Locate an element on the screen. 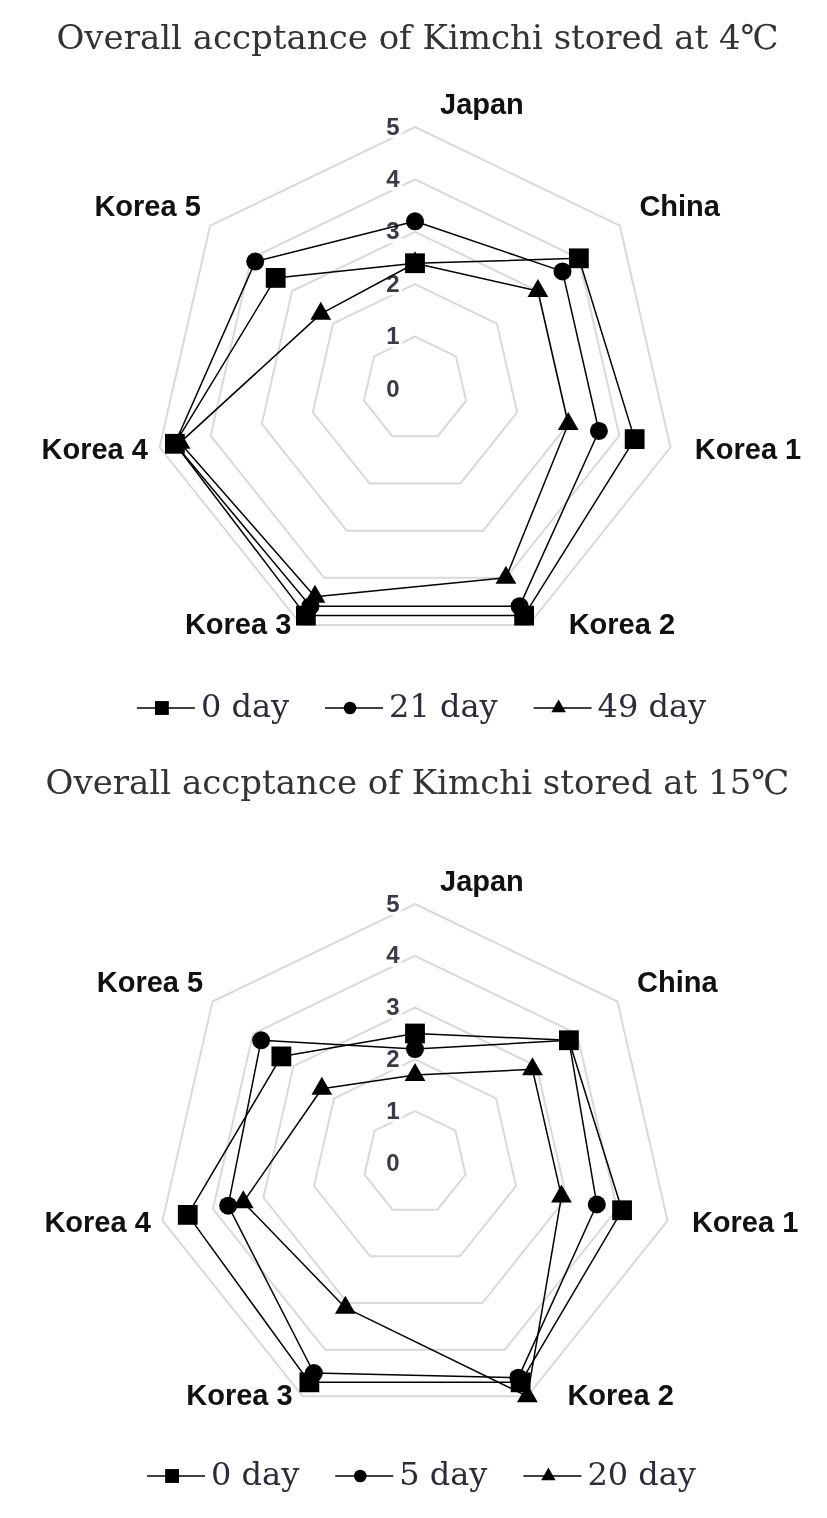 The width and height of the screenshot is (827, 1518). legend-label: 49 day is located at coordinates (652, 706).